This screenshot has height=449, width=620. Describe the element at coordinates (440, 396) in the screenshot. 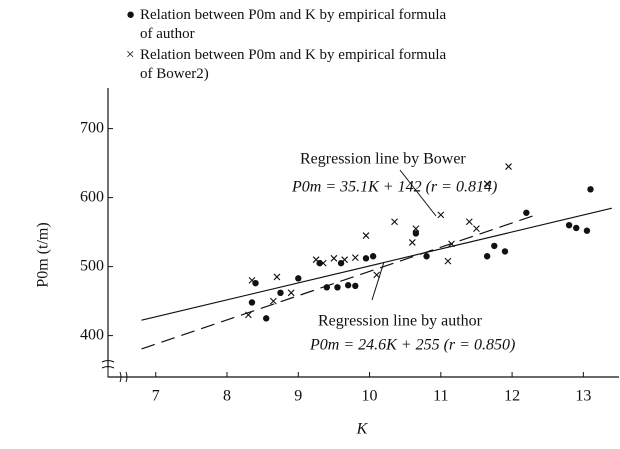

I see `x-tick-label: 11` at that location.